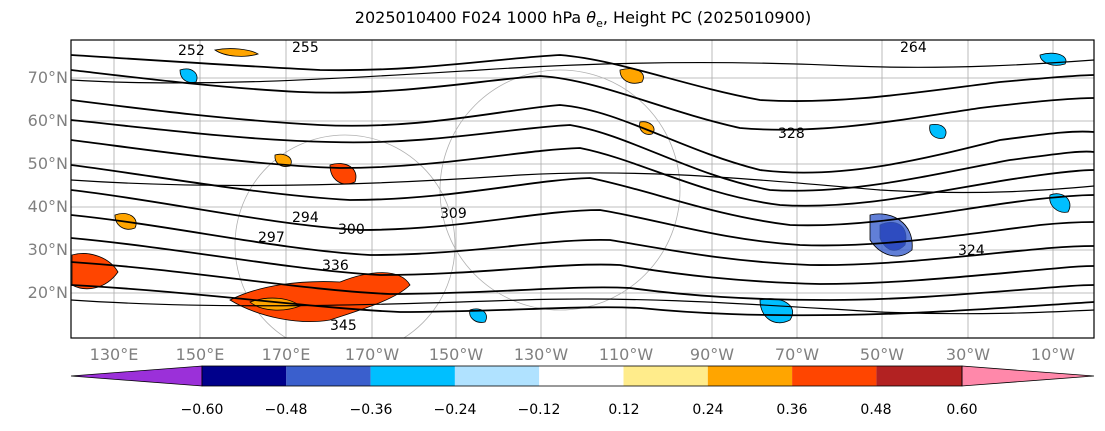 The image size is (1105, 431). What do you see at coordinates (1053, 354) in the screenshot?
I see `lon-label-10w: 10°W` at bounding box center [1053, 354].